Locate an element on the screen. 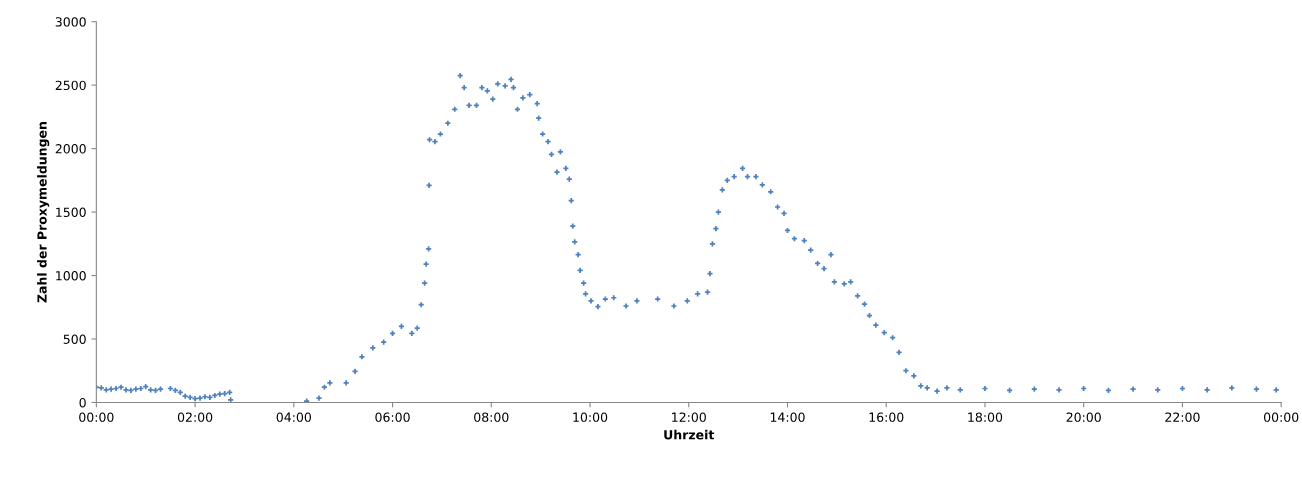 The width and height of the screenshot is (1302, 482). x-tick-label: 14:00 is located at coordinates (787, 417).